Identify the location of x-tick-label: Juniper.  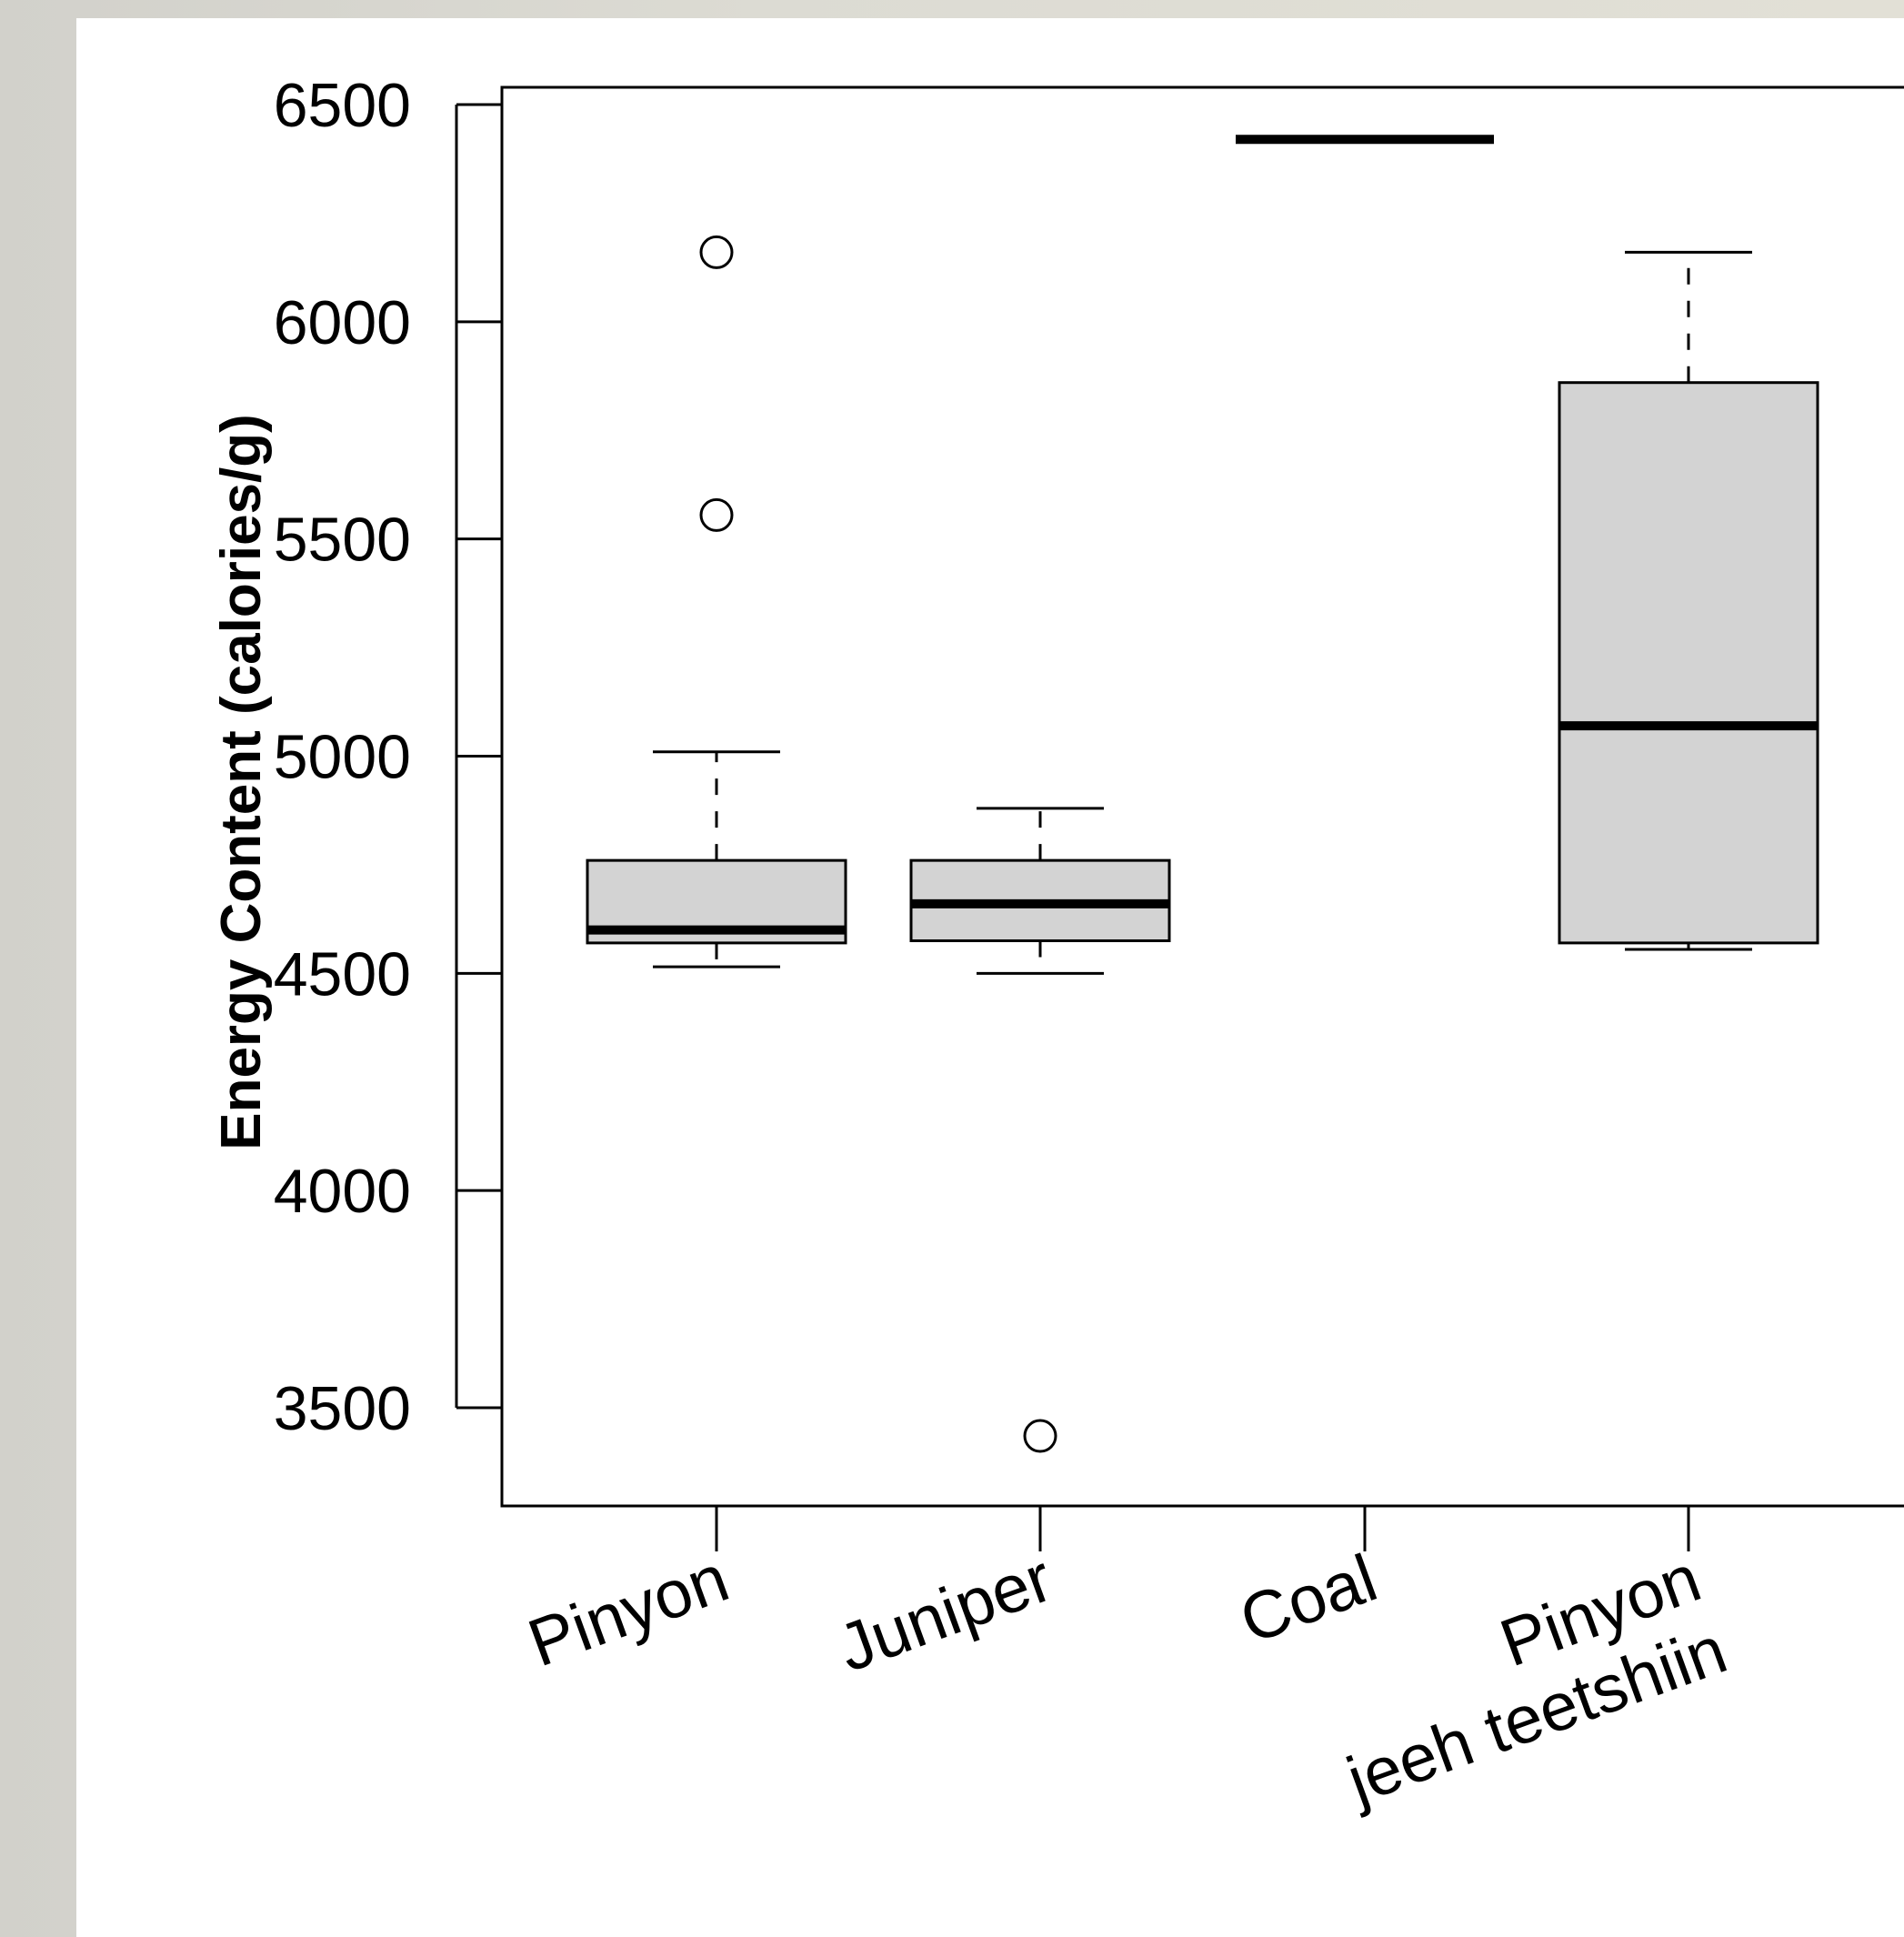
(944, 1613).